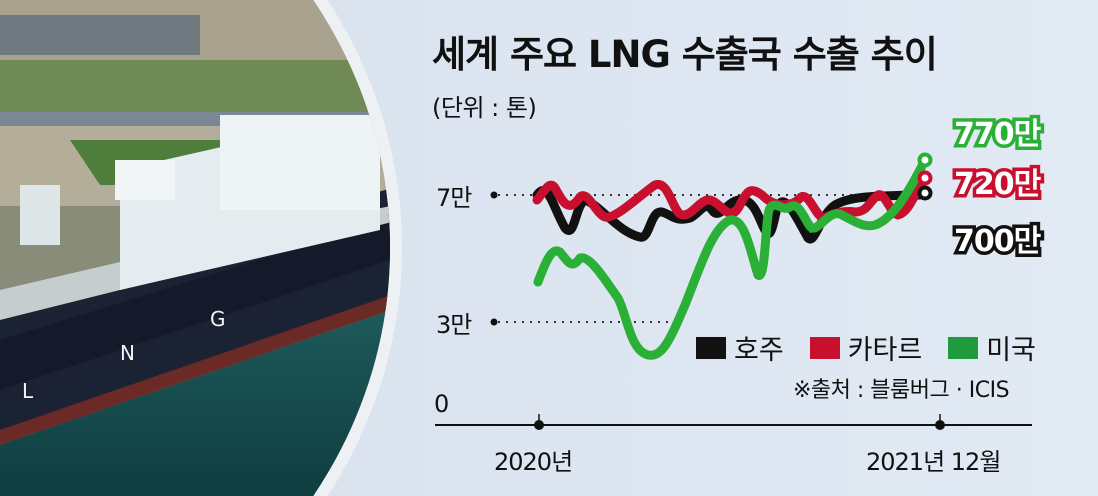  What do you see at coordinates (998, 134) in the screenshot?
I see `end-label-us: 770만` at bounding box center [998, 134].